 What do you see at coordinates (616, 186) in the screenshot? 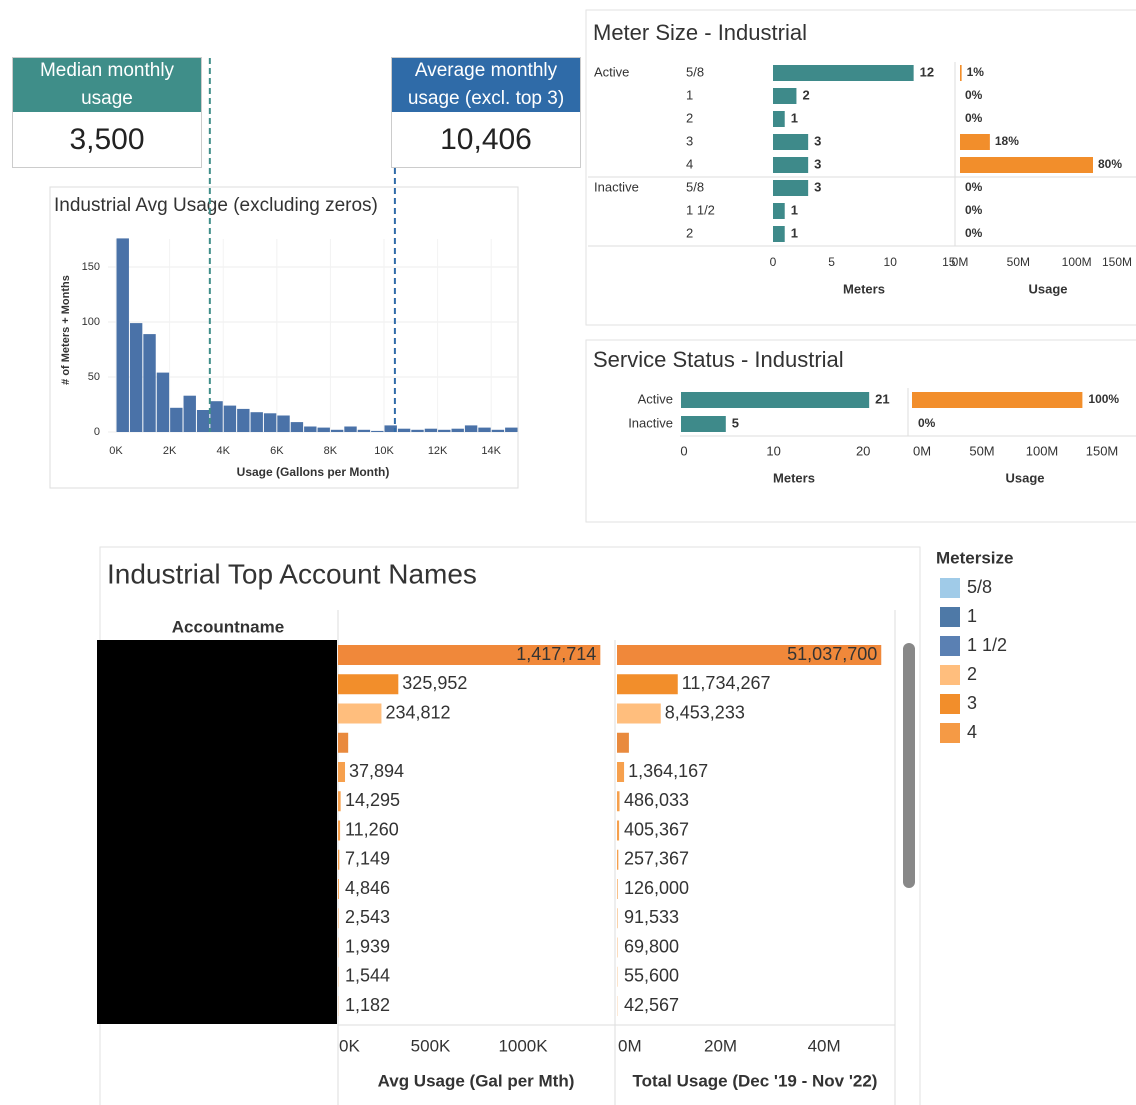
I see `group-label: Inactive` at bounding box center [616, 186].